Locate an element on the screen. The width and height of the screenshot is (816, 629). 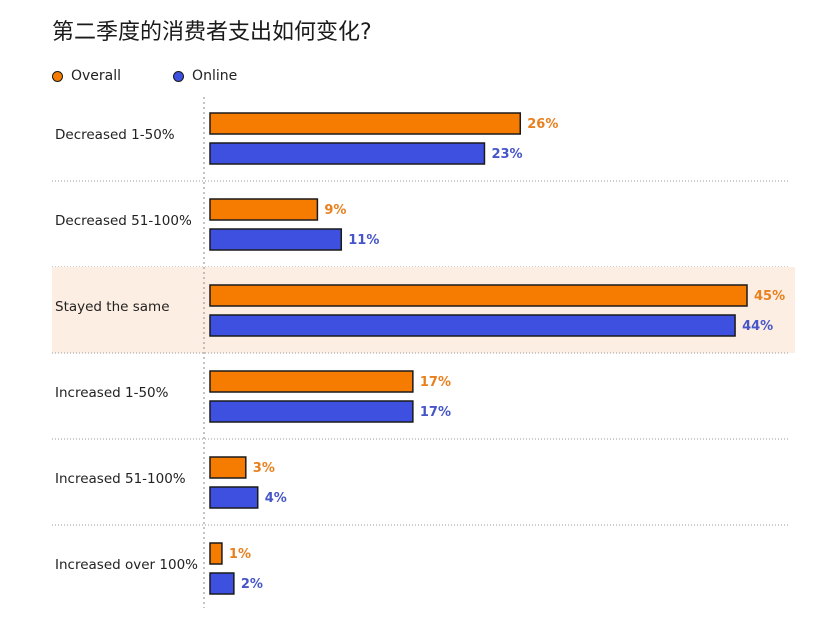
legend-item-online: Online is located at coordinates (205, 76).